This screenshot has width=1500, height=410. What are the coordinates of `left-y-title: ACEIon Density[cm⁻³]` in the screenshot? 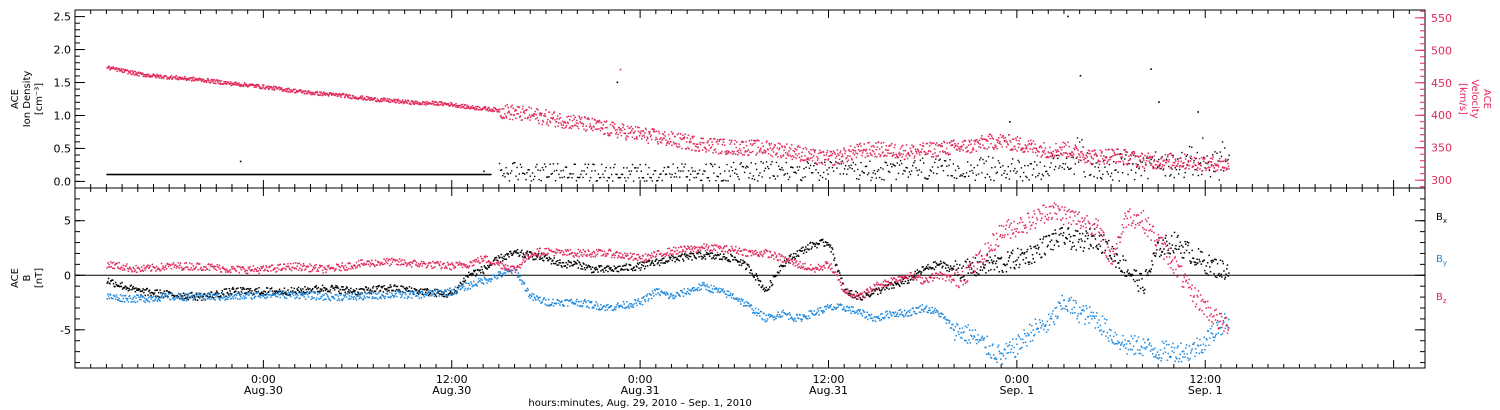 It's located at (27, 99).